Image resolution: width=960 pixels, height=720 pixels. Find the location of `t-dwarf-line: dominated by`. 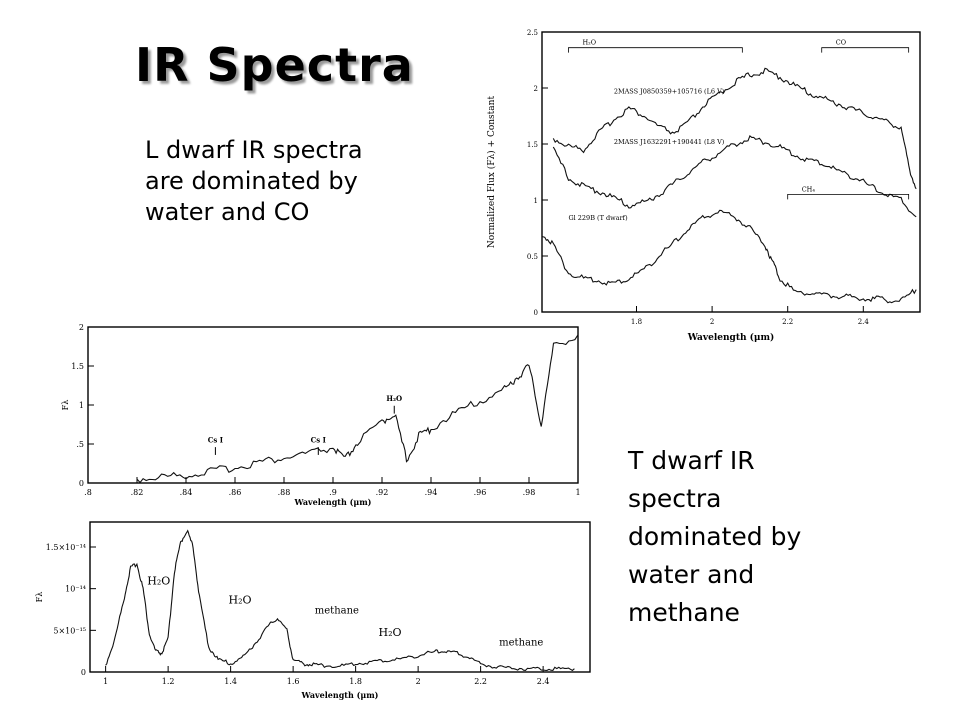

t-dwarf-line: dominated by is located at coordinates (715, 536).